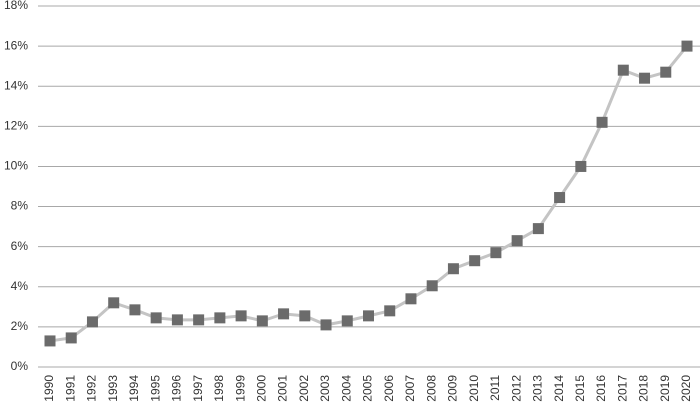  What do you see at coordinates (16, 166) in the screenshot?
I see `y-tick-label: 10%` at bounding box center [16, 166].